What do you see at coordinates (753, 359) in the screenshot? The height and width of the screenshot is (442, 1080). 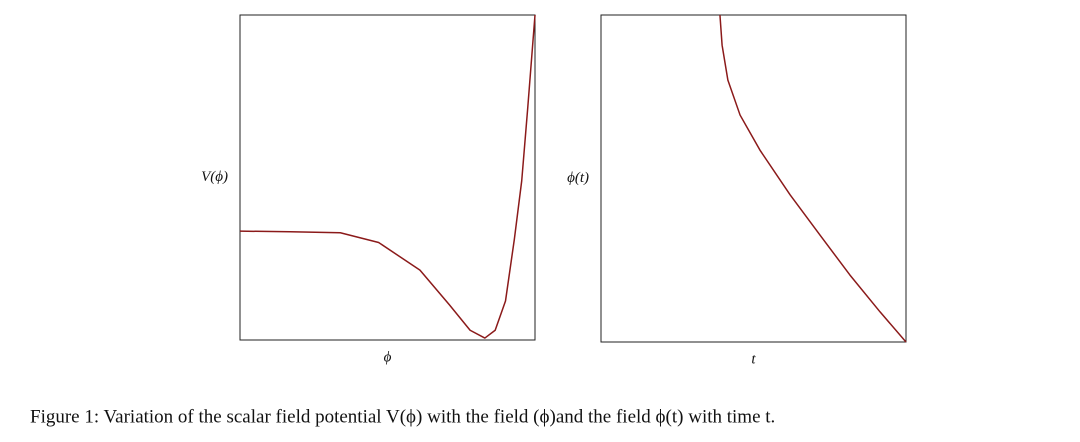 I see `x-axis-label: t` at bounding box center [753, 359].